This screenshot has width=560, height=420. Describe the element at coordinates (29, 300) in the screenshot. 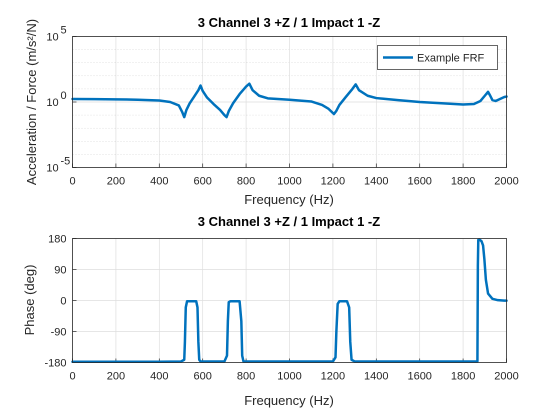

I see `phase-ylabel: Phase (deg)` at that location.